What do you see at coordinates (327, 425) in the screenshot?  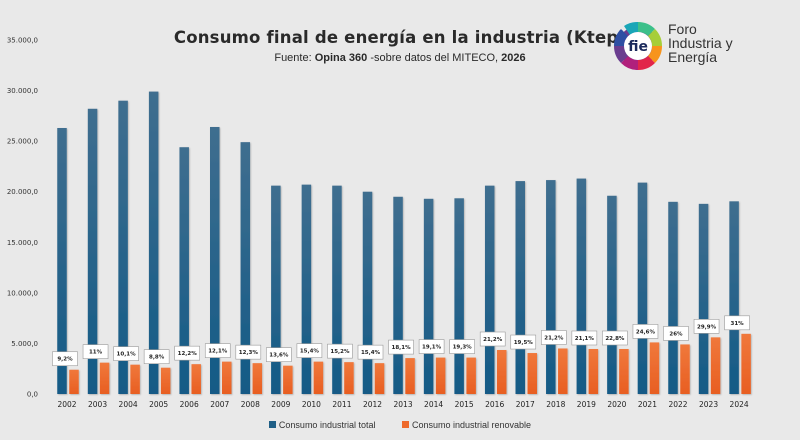 I see `legend-label-total: Consumo industrial total` at bounding box center [327, 425].